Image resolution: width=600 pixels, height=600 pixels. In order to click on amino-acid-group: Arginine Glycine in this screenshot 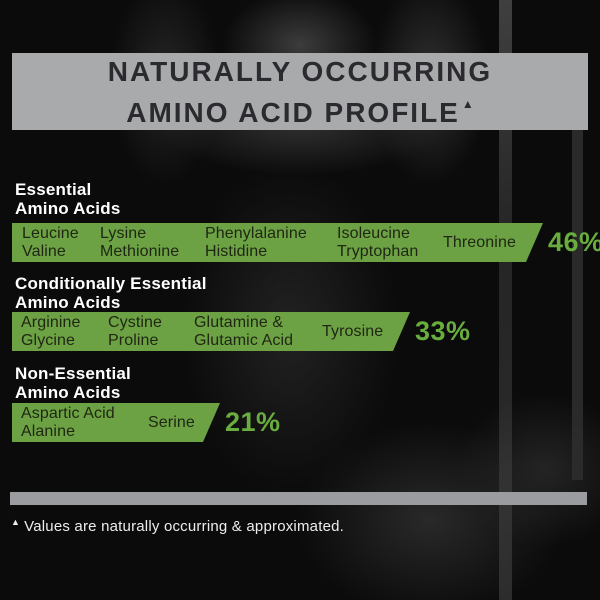, I will do `click(51, 331)`.